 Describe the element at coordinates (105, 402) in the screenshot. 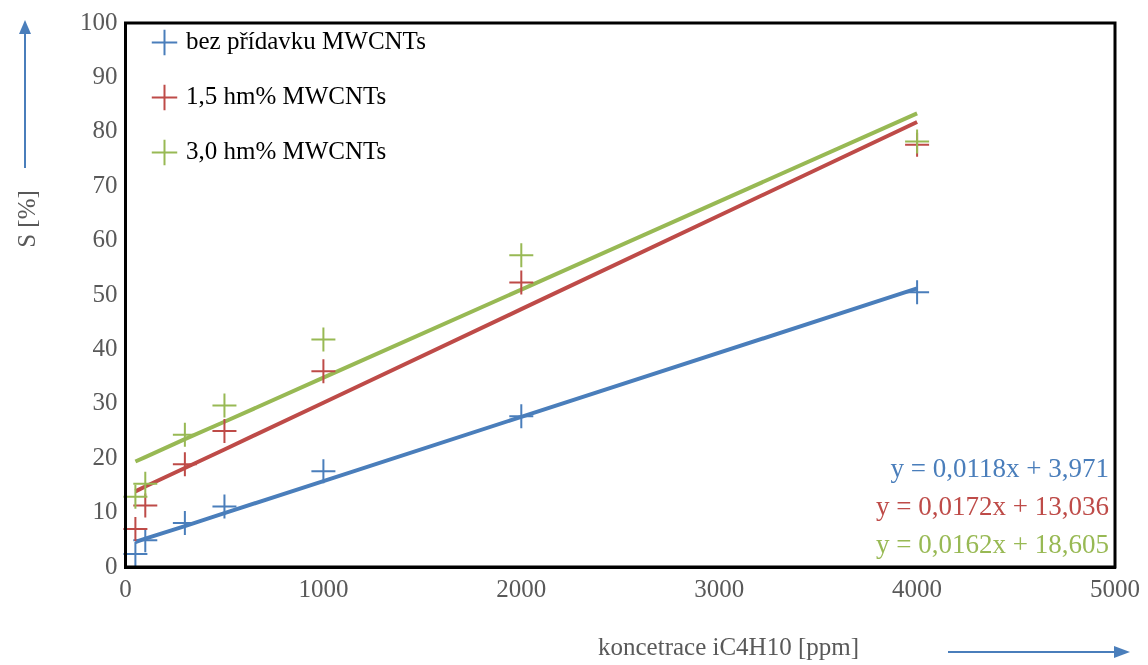

I see `y-tick-label: 30` at that location.